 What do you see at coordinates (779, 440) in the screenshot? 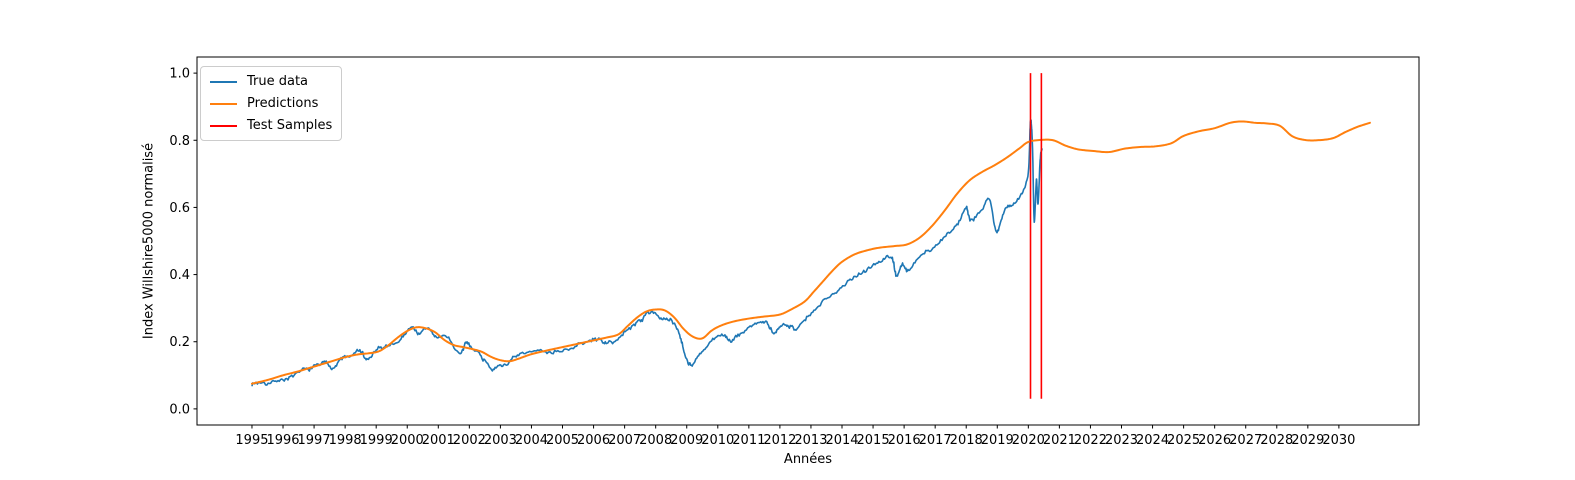
I see `x-tick-label: 2012` at bounding box center [779, 440].